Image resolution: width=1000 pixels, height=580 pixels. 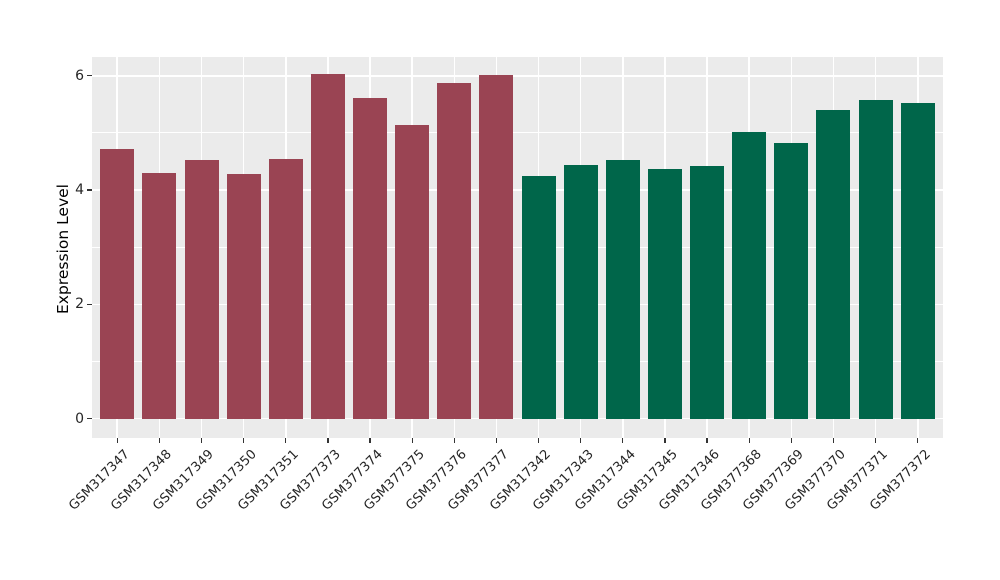 I want to click on bar-GSM317350, so click(x=243, y=296).